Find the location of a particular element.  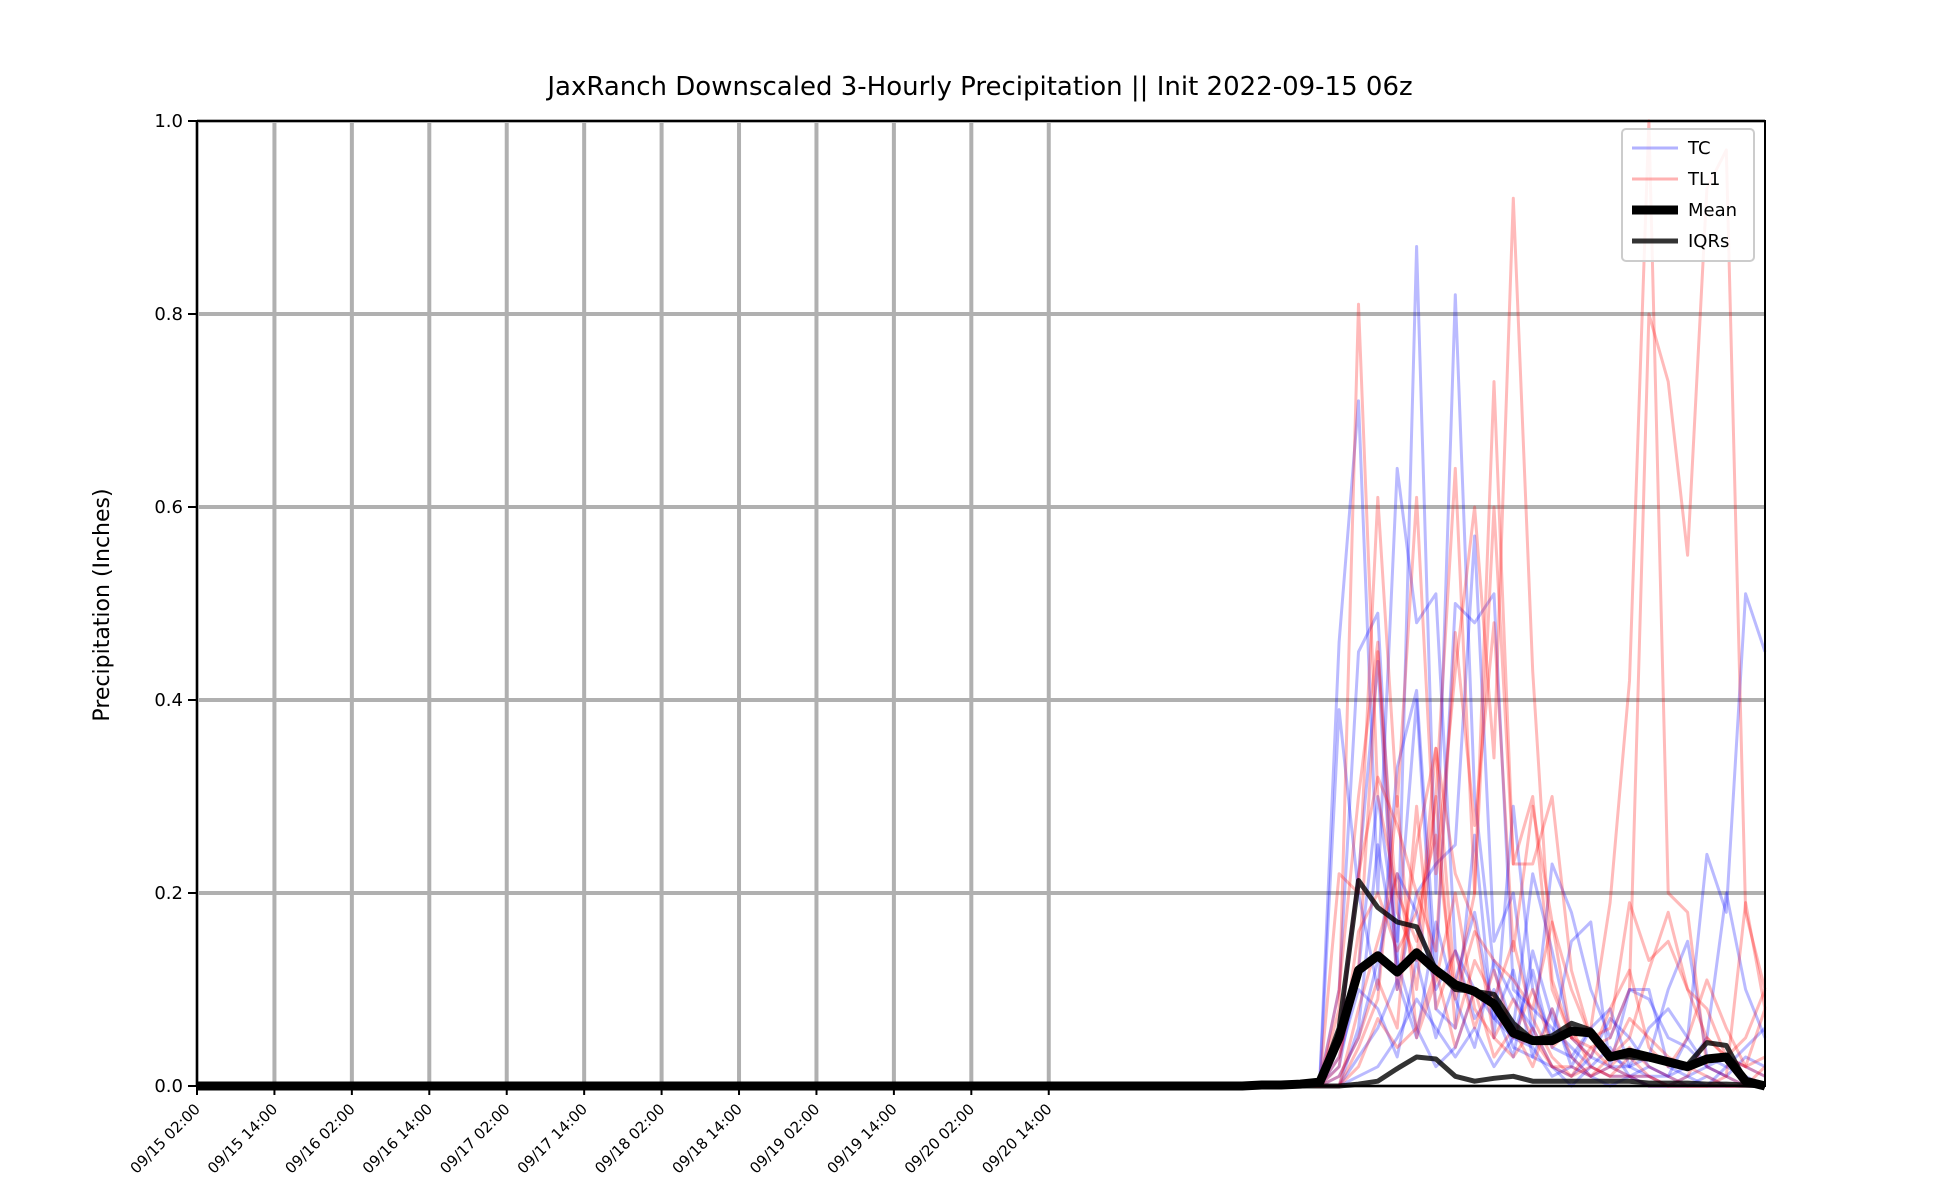

legend-label-iqrs: IQRs is located at coordinates (1708, 241).